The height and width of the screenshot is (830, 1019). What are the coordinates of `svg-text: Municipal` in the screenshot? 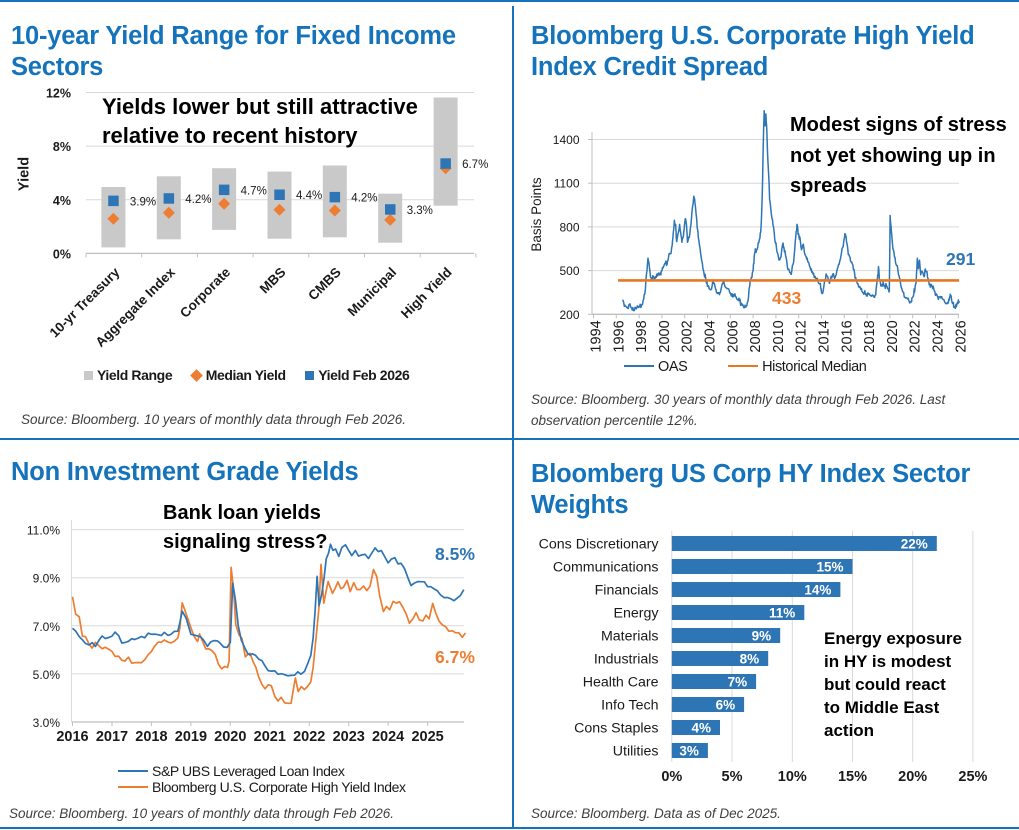 It's located at (372, 292).